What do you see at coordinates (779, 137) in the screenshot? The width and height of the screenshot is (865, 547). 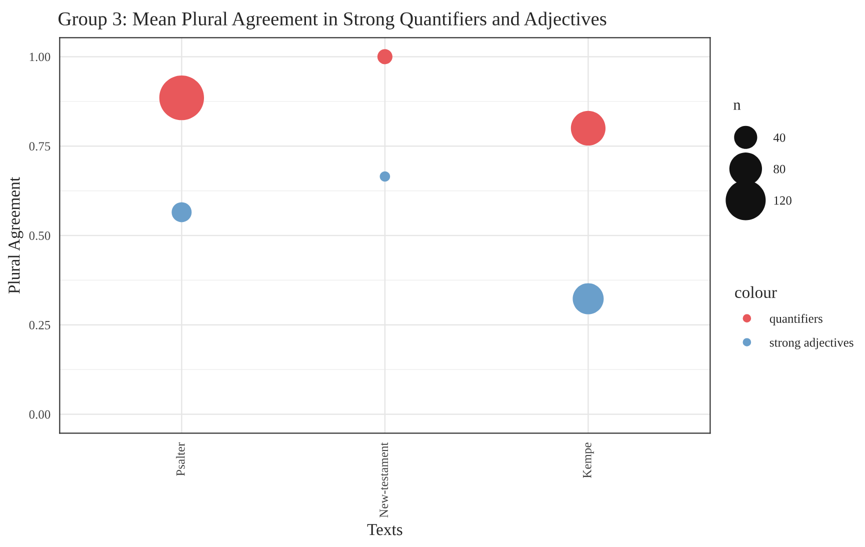 I see `legend-label: 40` at bounding box center [779, 137].